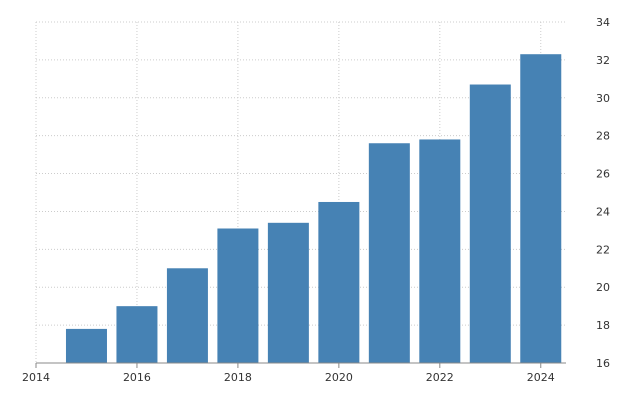 The width and height of the screenshot is (640, 404). Describe the element at coordinates (603, 211) in the screenshot. I see `y-tick-label: 24` at that location.